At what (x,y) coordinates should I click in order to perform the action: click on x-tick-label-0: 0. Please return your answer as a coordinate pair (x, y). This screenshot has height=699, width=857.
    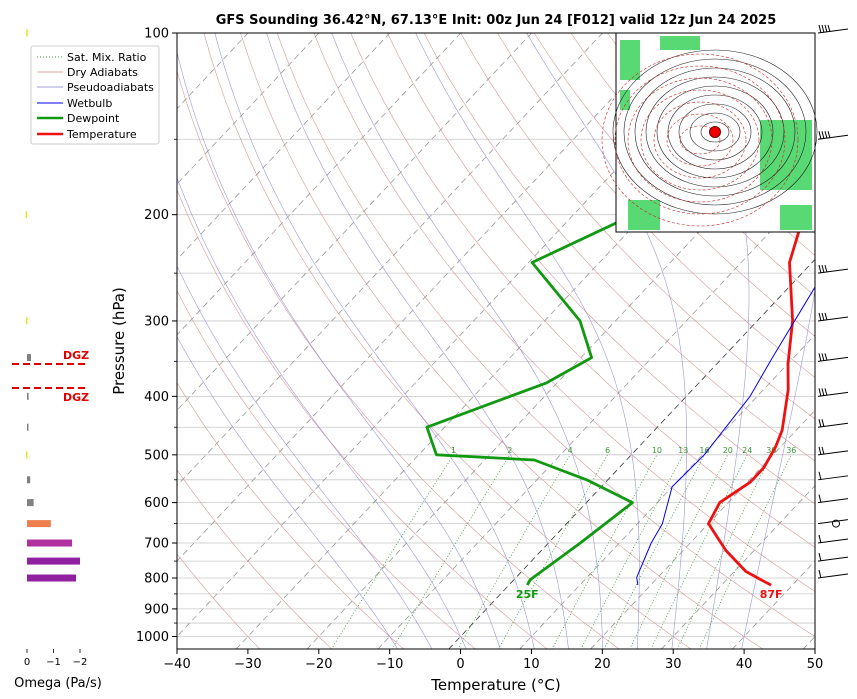
    Looking at the image, I should click on (460, 664).